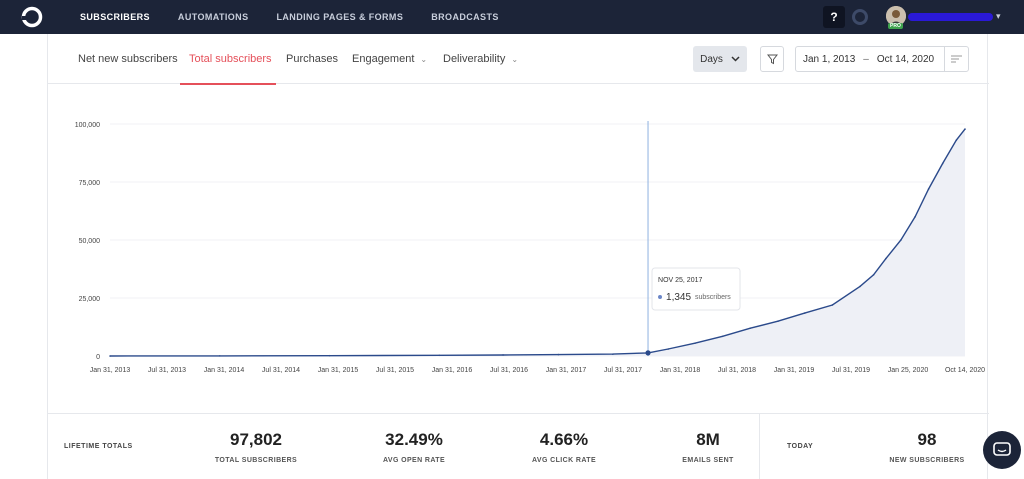 The image size is (1024, 479). What do you see at coordinates (395, 370) in the screenshot?
I see `x-tick-label: Jul 31, 2015` at bounding box center [395, 370].